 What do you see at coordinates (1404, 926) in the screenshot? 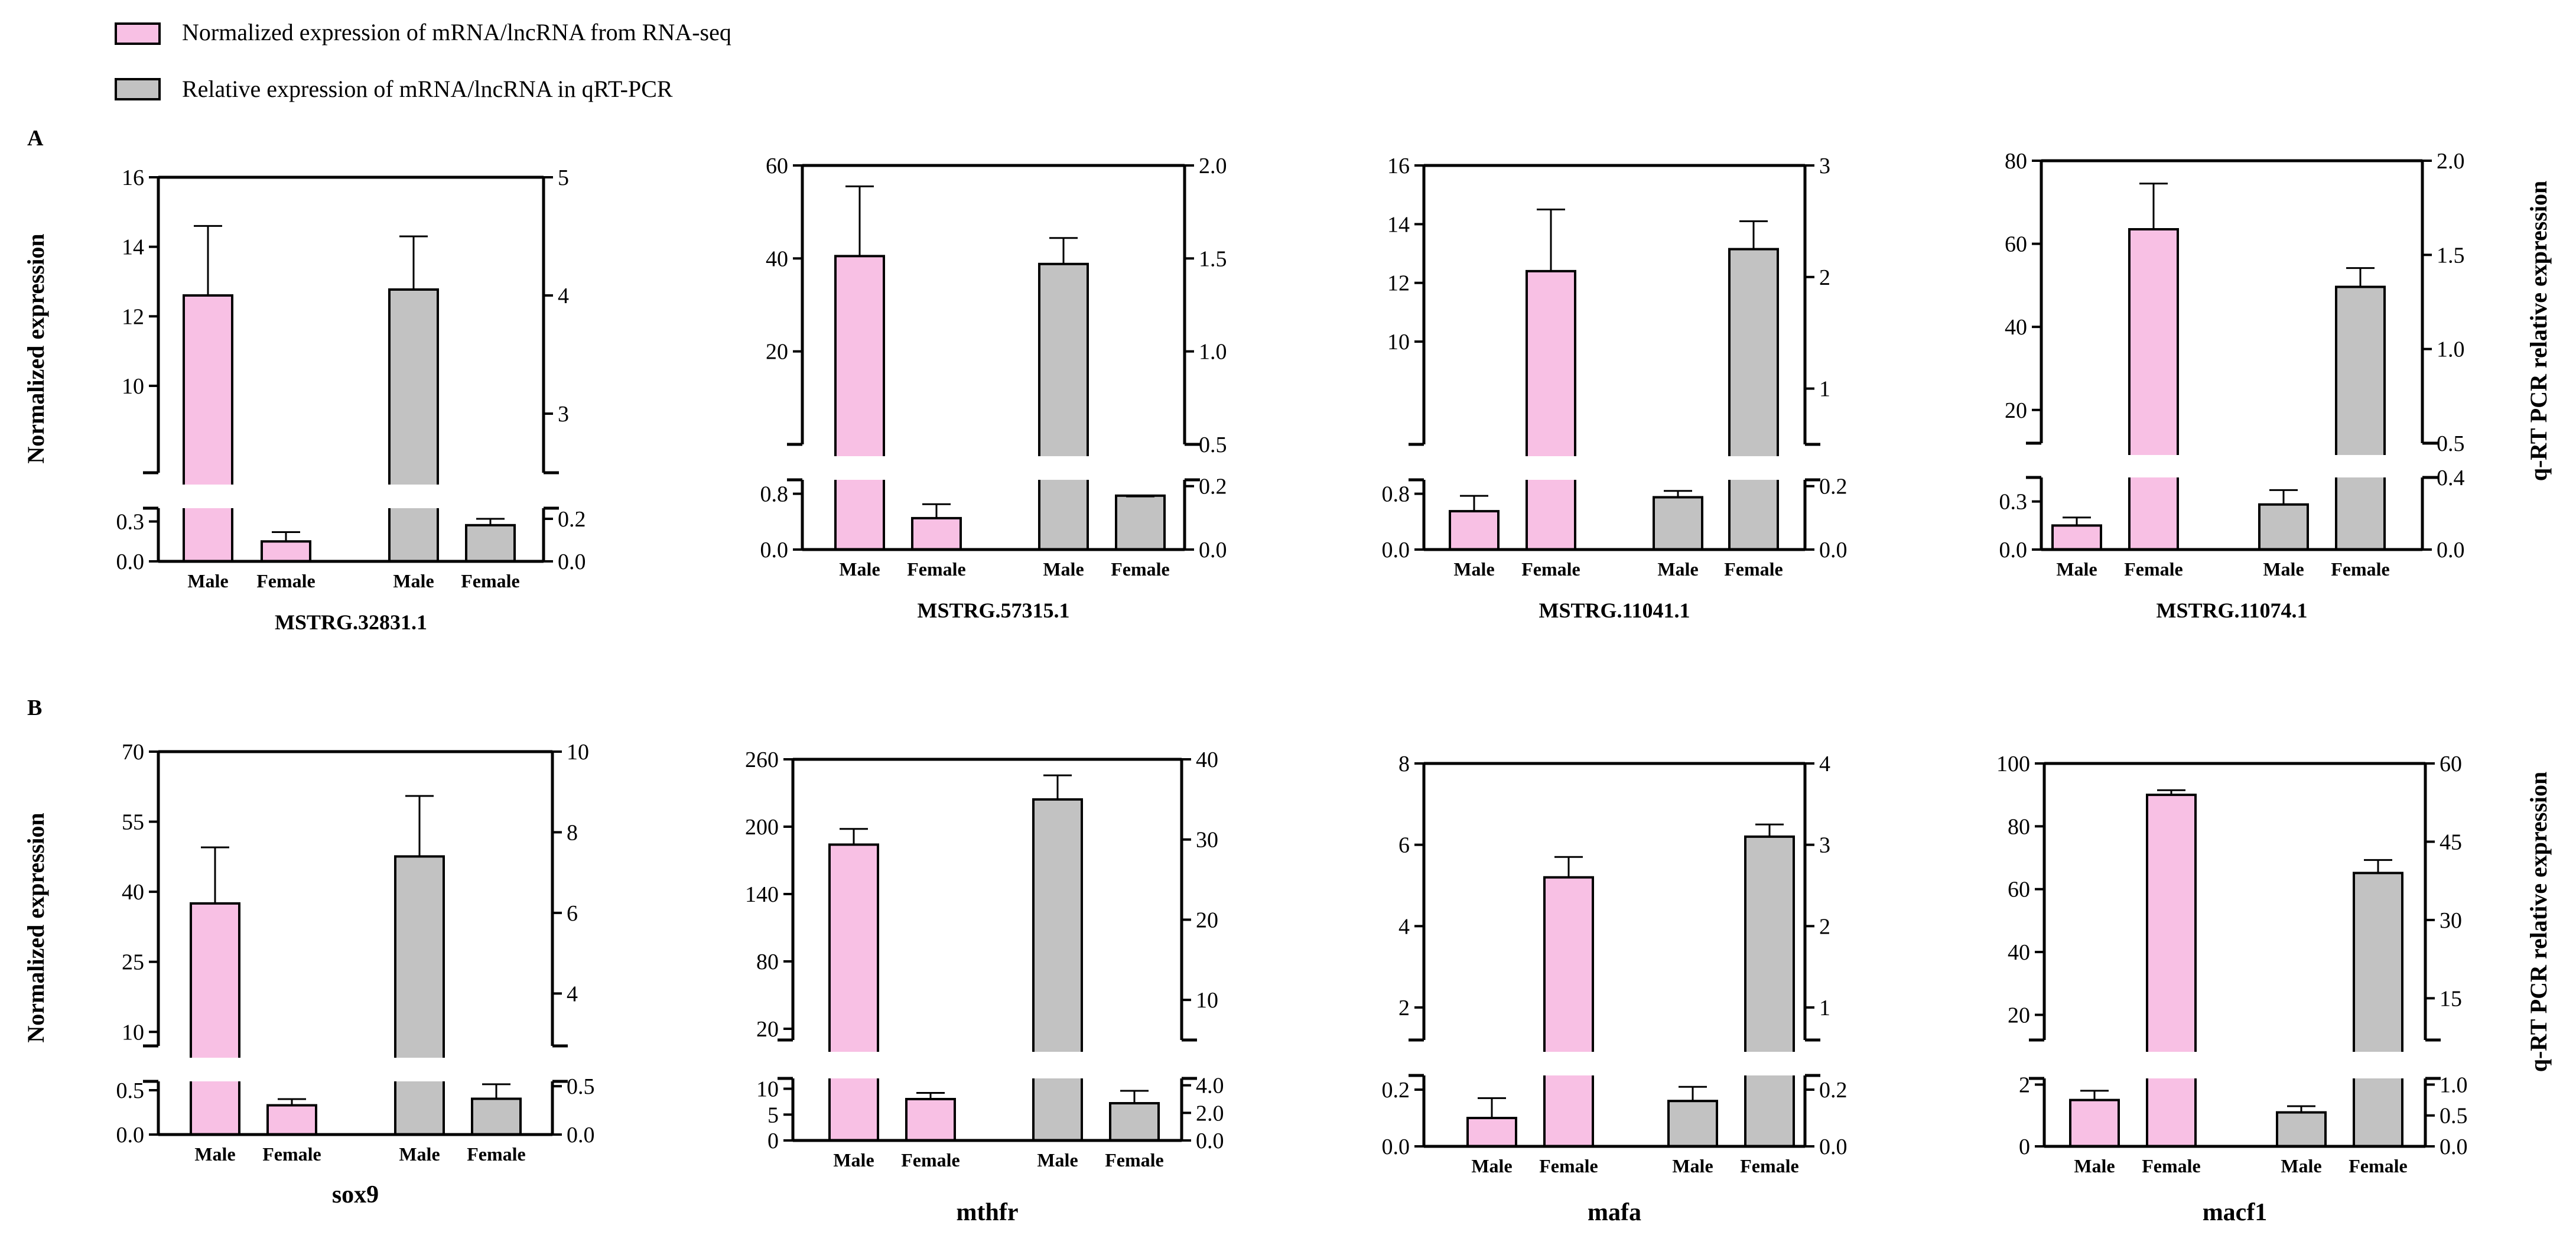
I see `left-tick-label: 4` at bounding box center [1404, 926].